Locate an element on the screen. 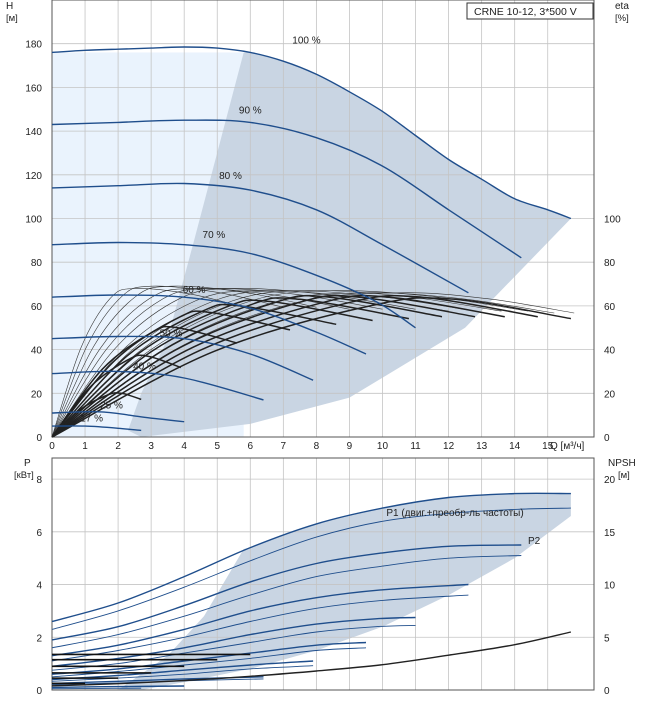 This screenshot has width=658, height=705. h-x-tick-label: 9 is located at coordinates (350, 446).